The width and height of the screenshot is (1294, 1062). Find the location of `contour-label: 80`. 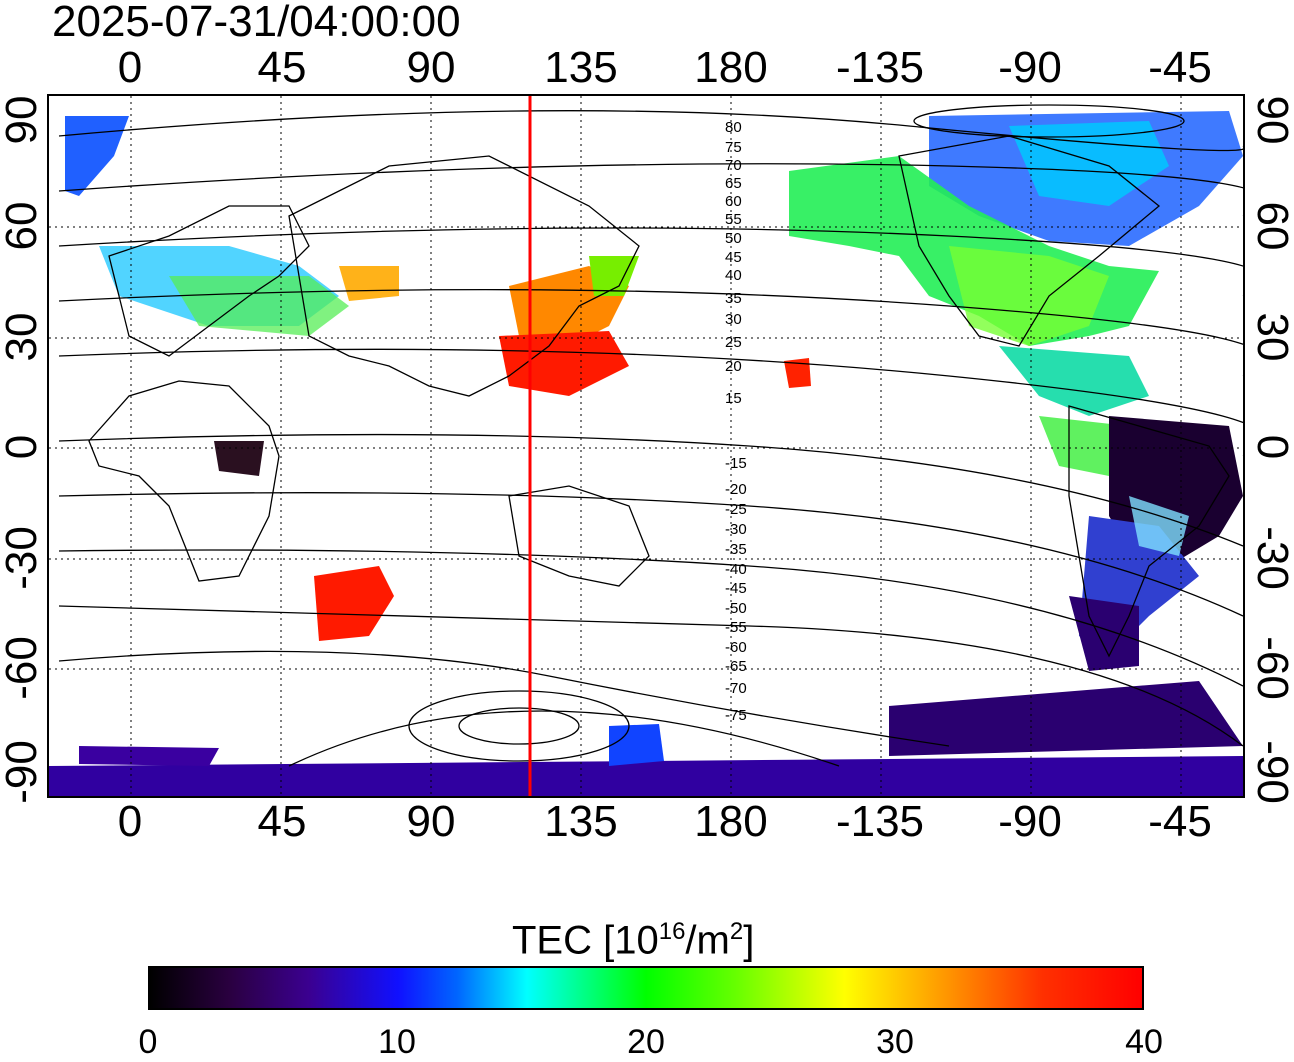

contour-label: 80 is located at coordinates (733, 127).